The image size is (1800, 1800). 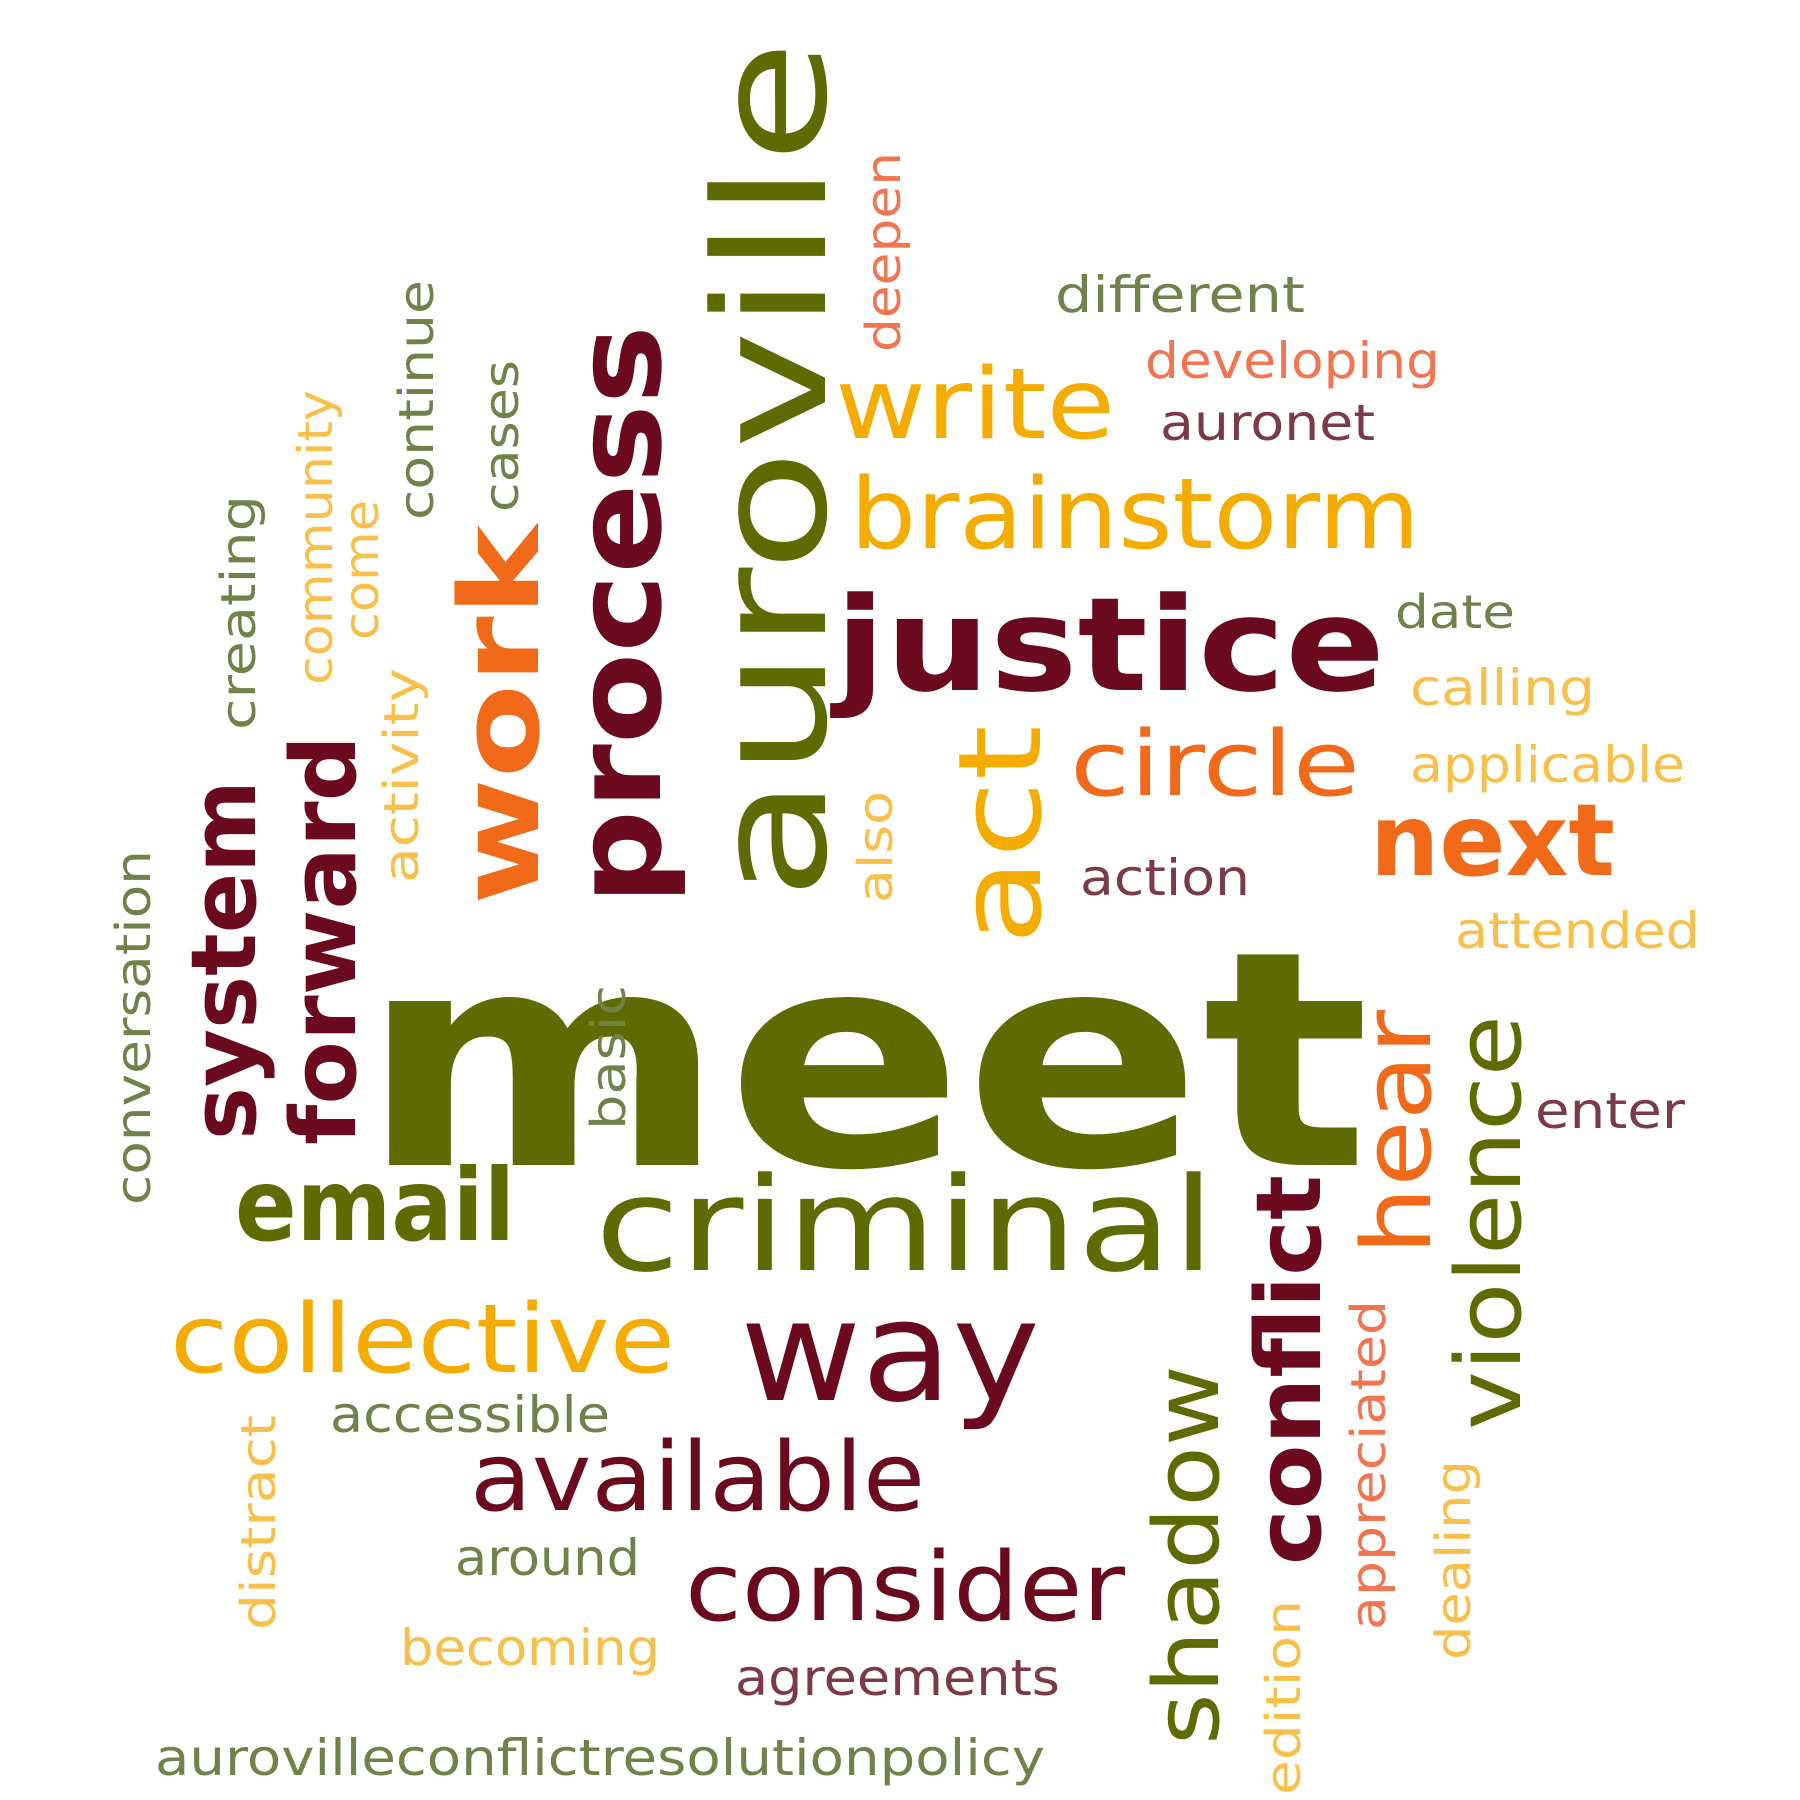 What do you see at coordinates (1165, 878) in the screenshot?
I see `word-action: action` at bounding box center [1165, 878].